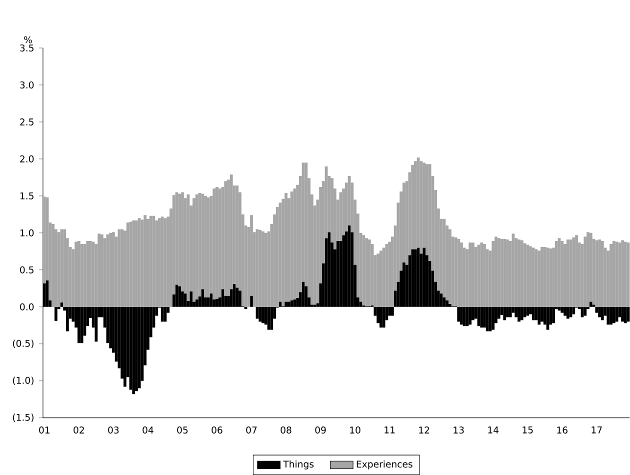  Describe the element at coordinates (286, 430) in the screenshot. I see `x-tick-label: 08` at that location.